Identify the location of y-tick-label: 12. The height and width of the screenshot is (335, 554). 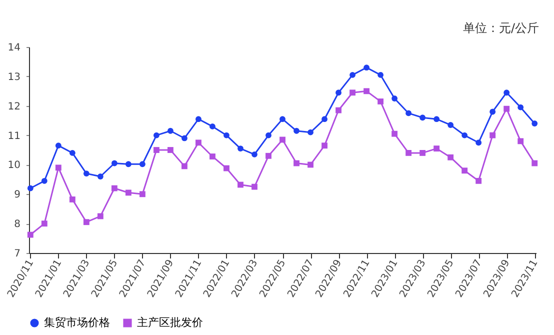
(14, 106).